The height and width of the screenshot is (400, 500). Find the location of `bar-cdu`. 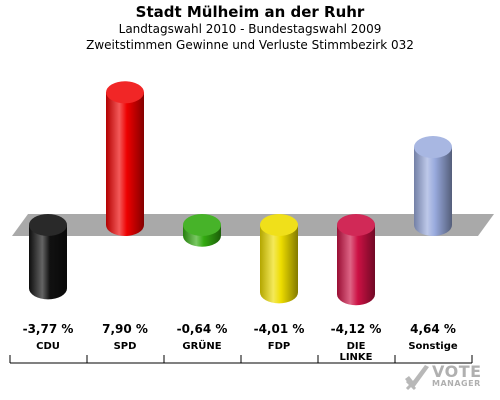

bar-cdu is located at coordinates (48, 257).